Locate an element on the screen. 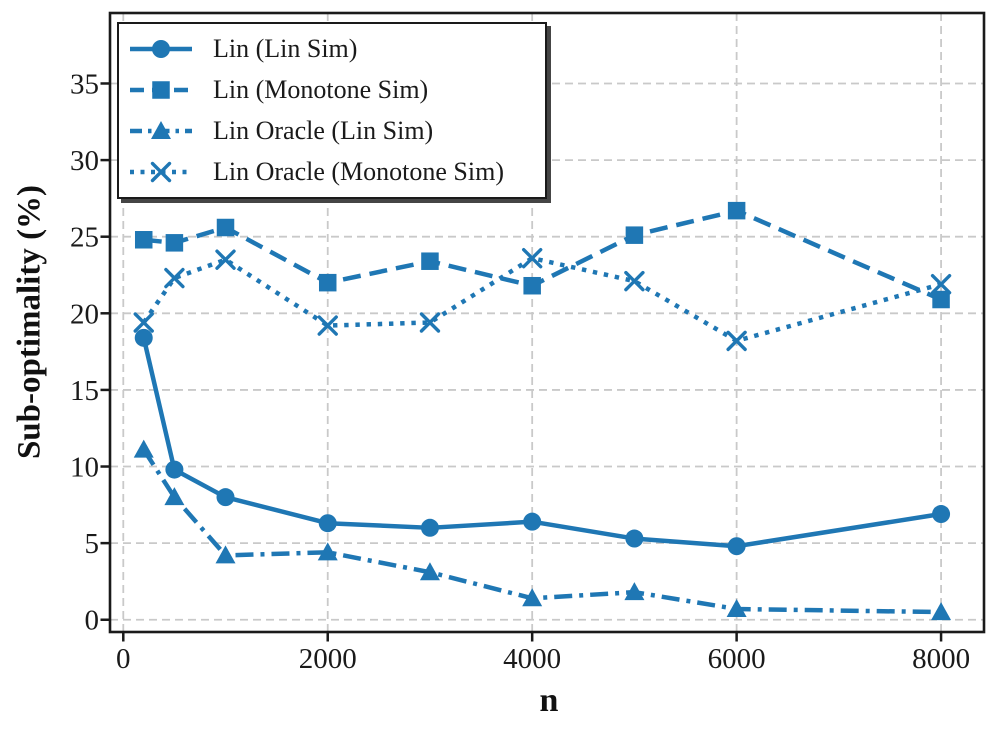 The image size is (996, 734). legend-item-0: Lin (Lin Sim) is located at coordinates (333, 49).